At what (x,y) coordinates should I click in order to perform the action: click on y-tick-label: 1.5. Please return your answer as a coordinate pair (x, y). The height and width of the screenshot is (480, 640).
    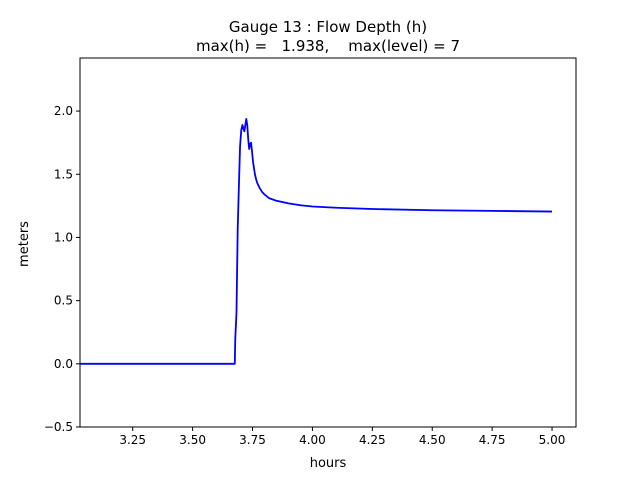
    Looking at the image, I should click on (63, 174).